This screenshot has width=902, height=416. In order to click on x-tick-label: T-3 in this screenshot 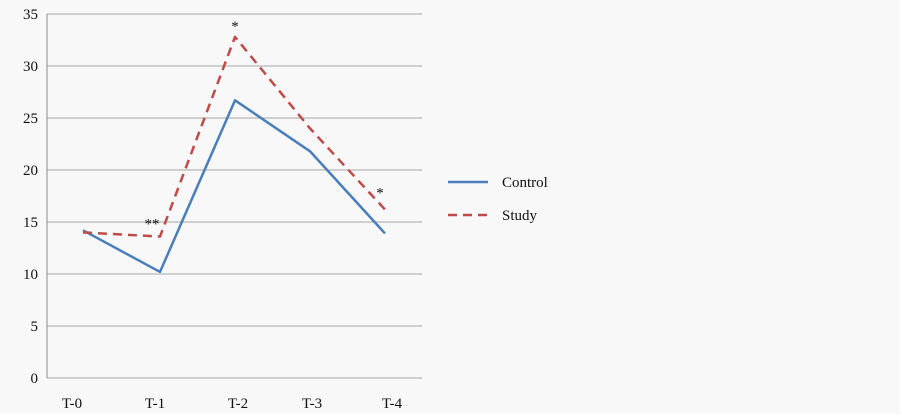, I will do `click(312, 404)`.